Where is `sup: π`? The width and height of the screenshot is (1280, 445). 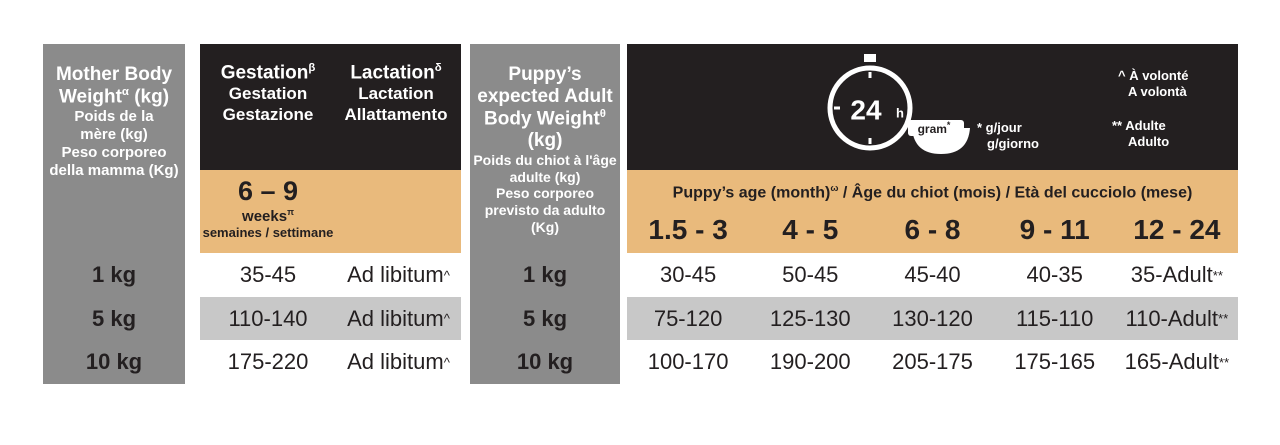 sup: π is located at coordinates (290, 212).